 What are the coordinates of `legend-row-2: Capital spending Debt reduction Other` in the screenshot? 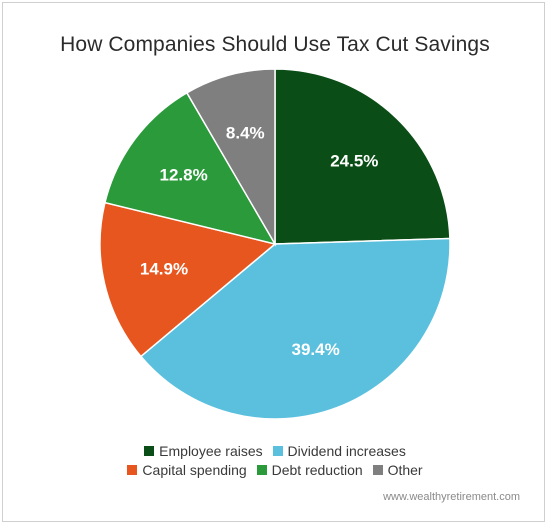 It's located at (275, 470).